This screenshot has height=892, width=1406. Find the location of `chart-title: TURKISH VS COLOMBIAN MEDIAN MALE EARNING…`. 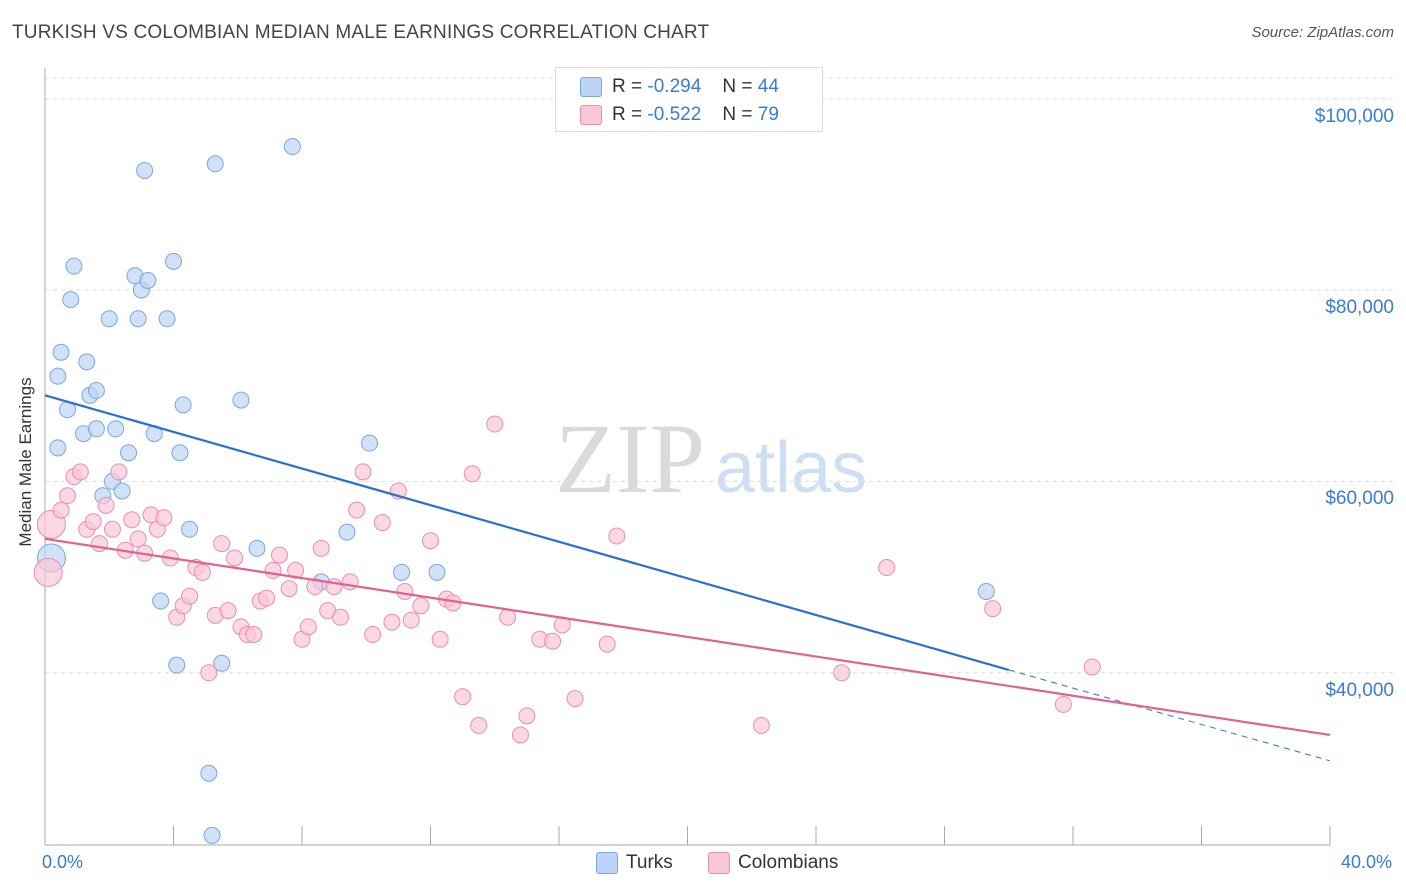

chart-title: TURKISH VS COLOMBIAN MEDIAN MALE EARNING… is located at coordinates (361, 32).